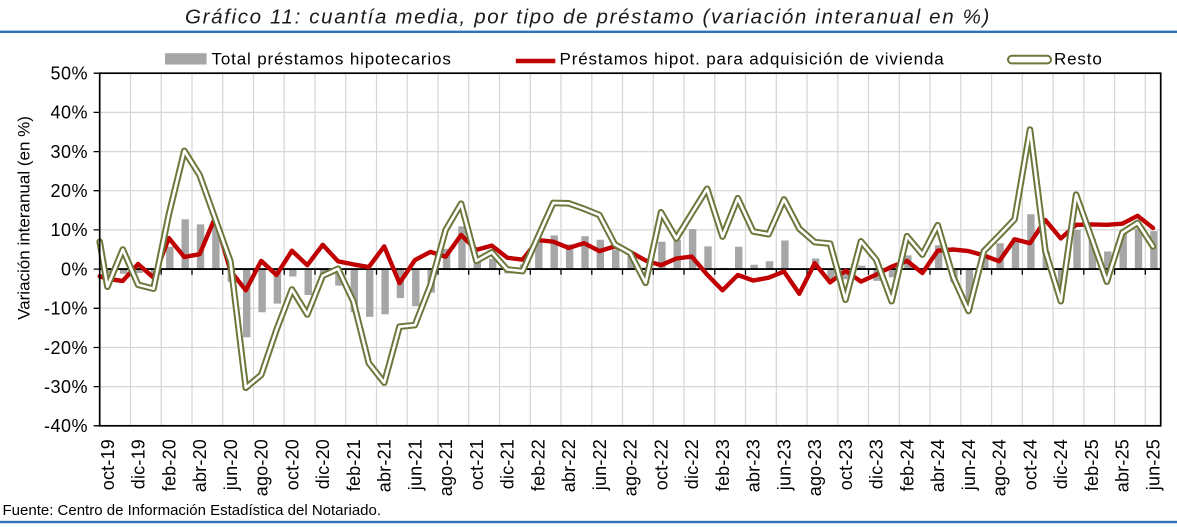  I want to click on svg-text: 0%, so click(74, 269).